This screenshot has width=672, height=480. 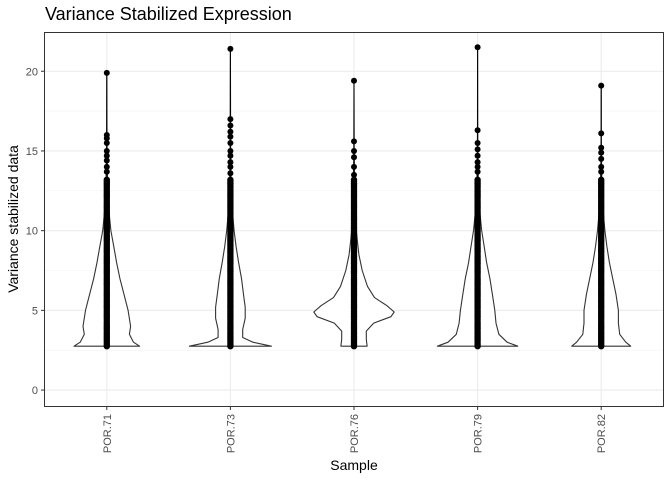 I want to click on violin-POR.71, so click(x=107, y=209).